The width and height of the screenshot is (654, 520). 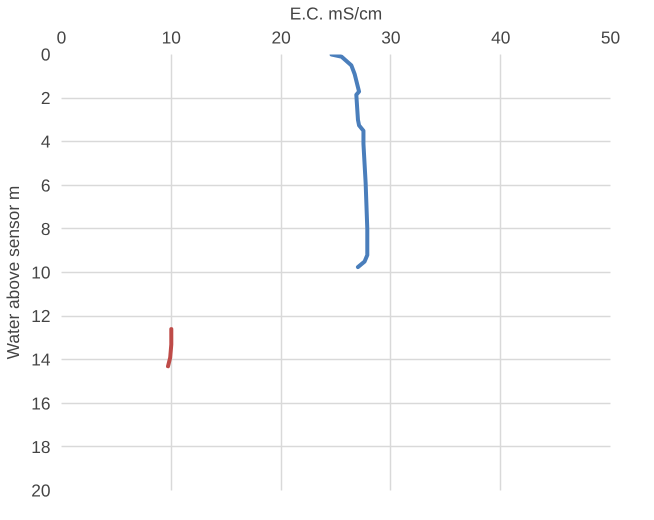 What do you see at coordinates (500, 38) in the screenshot?
I see `x-tick-label: 40` at bounding box center [500, 38].